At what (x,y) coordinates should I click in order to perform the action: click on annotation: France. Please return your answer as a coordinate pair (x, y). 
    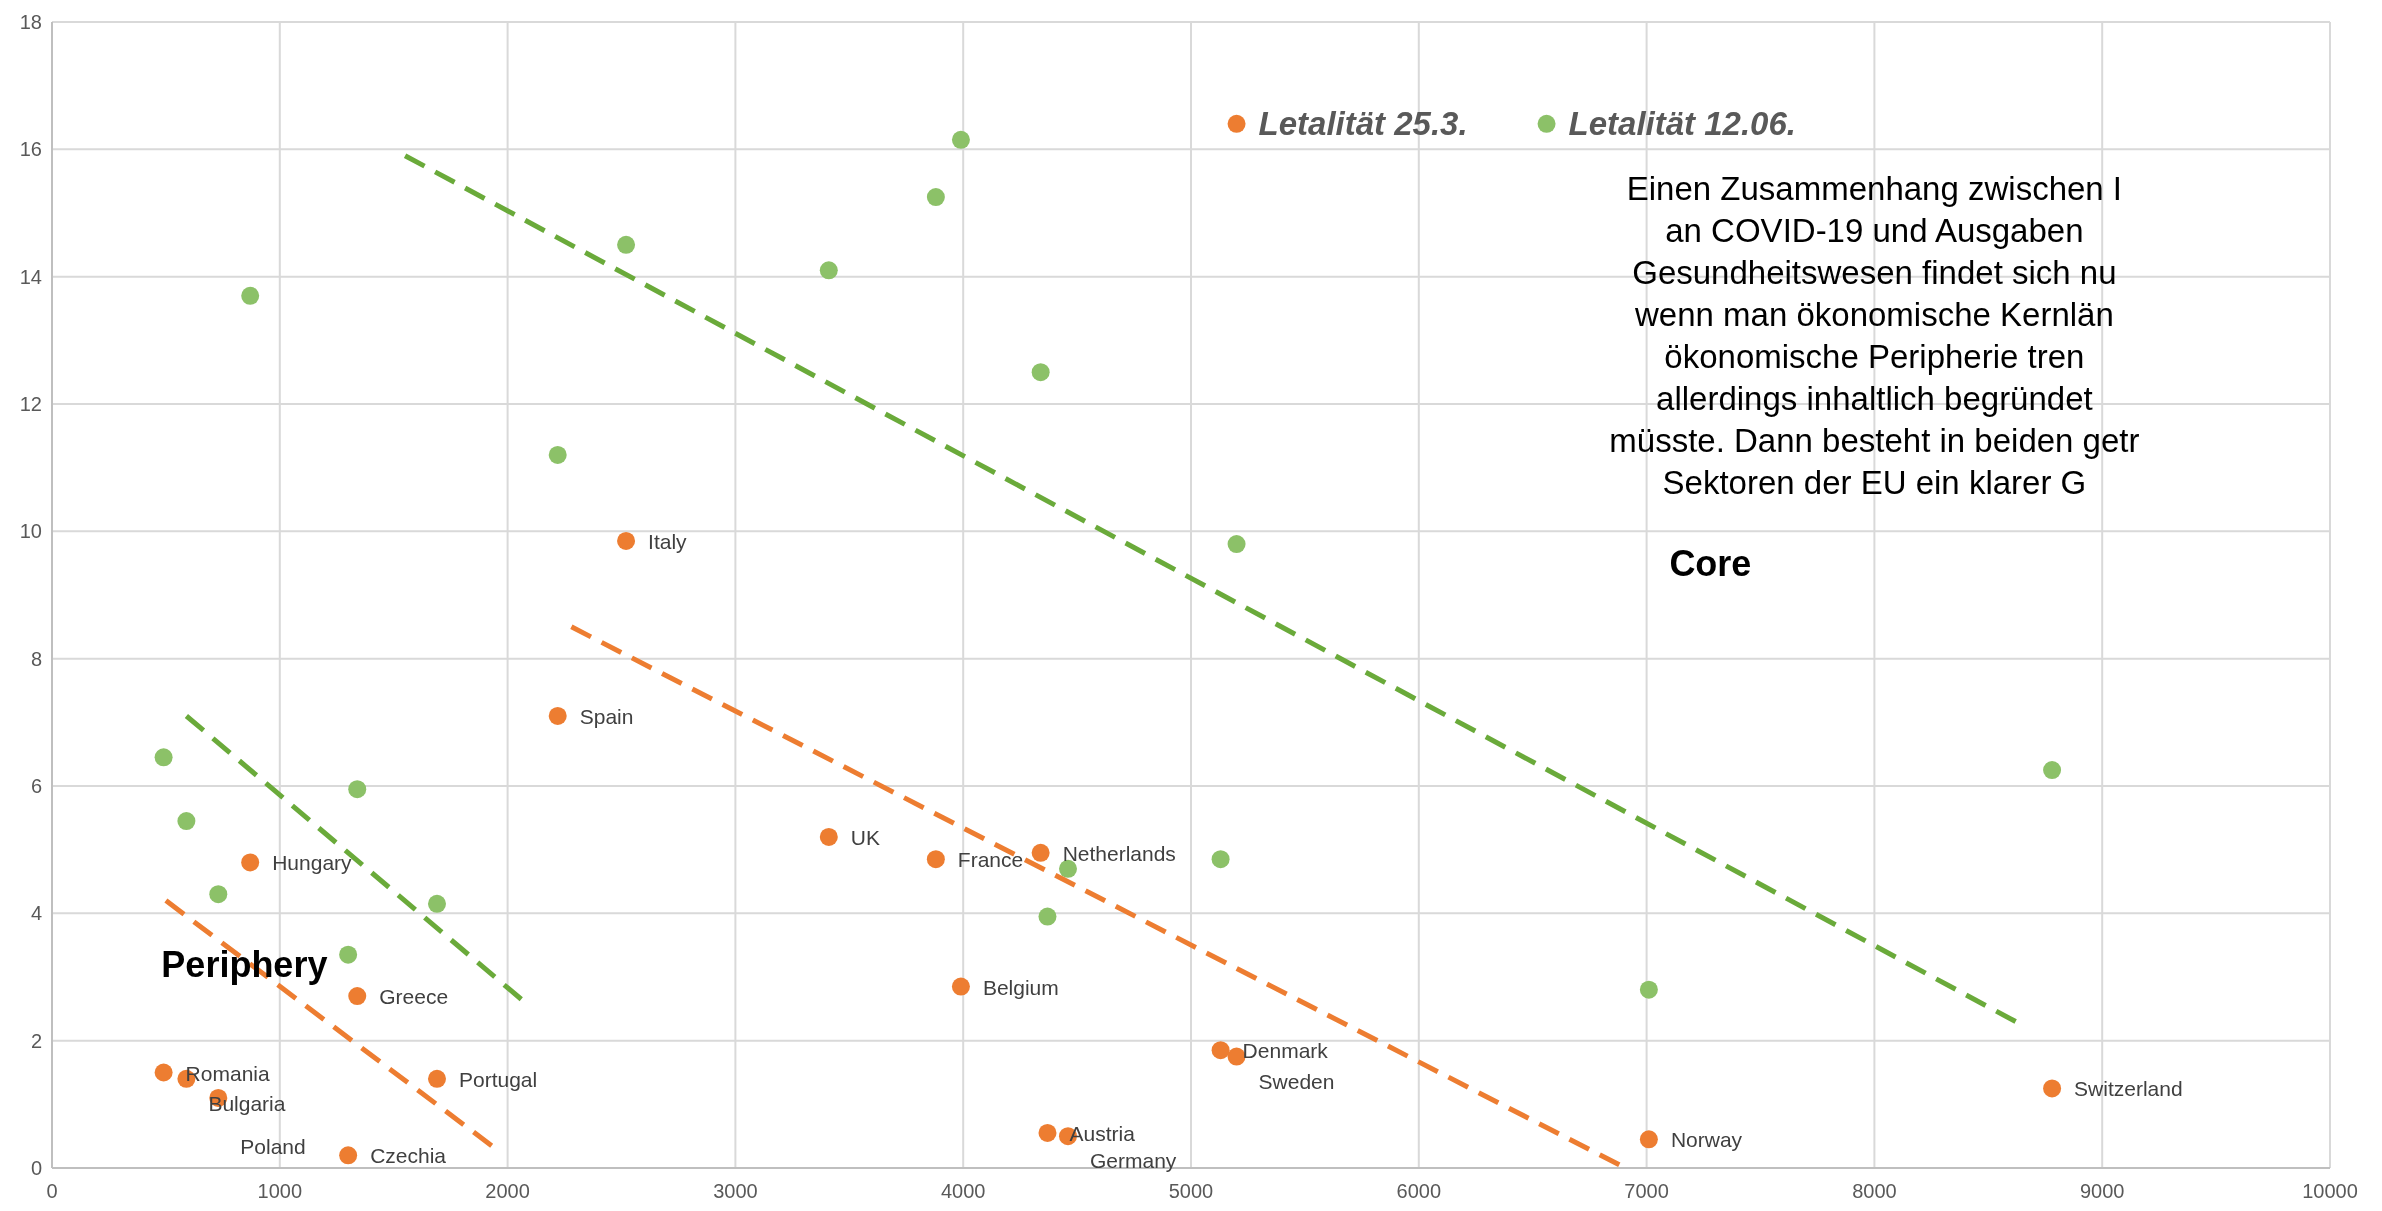
    Looking at the image, I should click on (990, 860).